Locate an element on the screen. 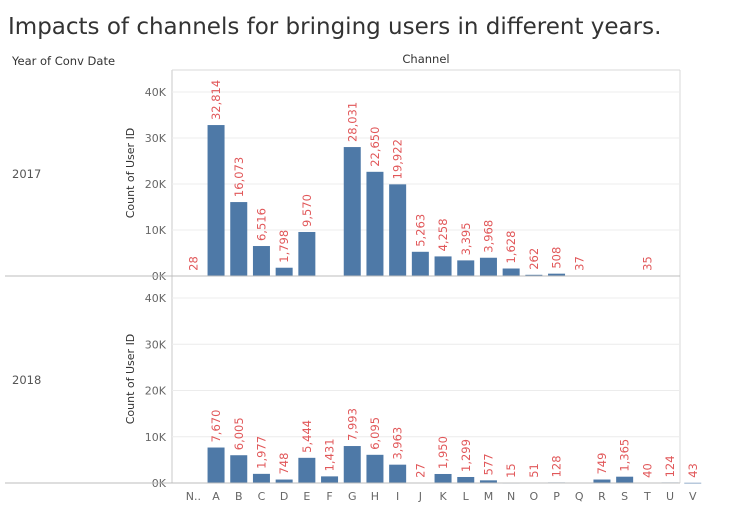 Image resolution: width=738 pixels, height=516 pixels. row-header: Year of Conv Date is located at coordinates (63, 61).